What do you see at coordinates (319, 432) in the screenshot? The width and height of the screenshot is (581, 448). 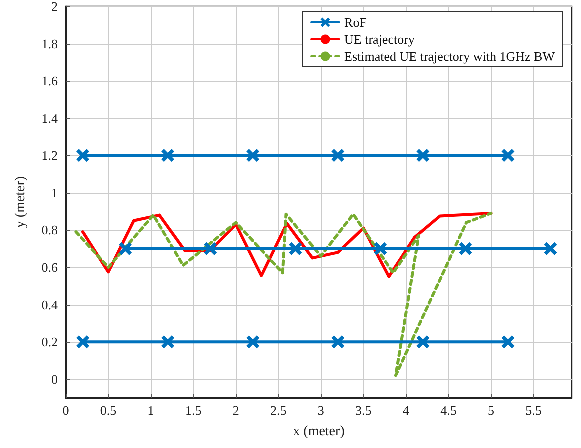 I see `x-axis-title: x (meter)` at bounding box center [319, 432].